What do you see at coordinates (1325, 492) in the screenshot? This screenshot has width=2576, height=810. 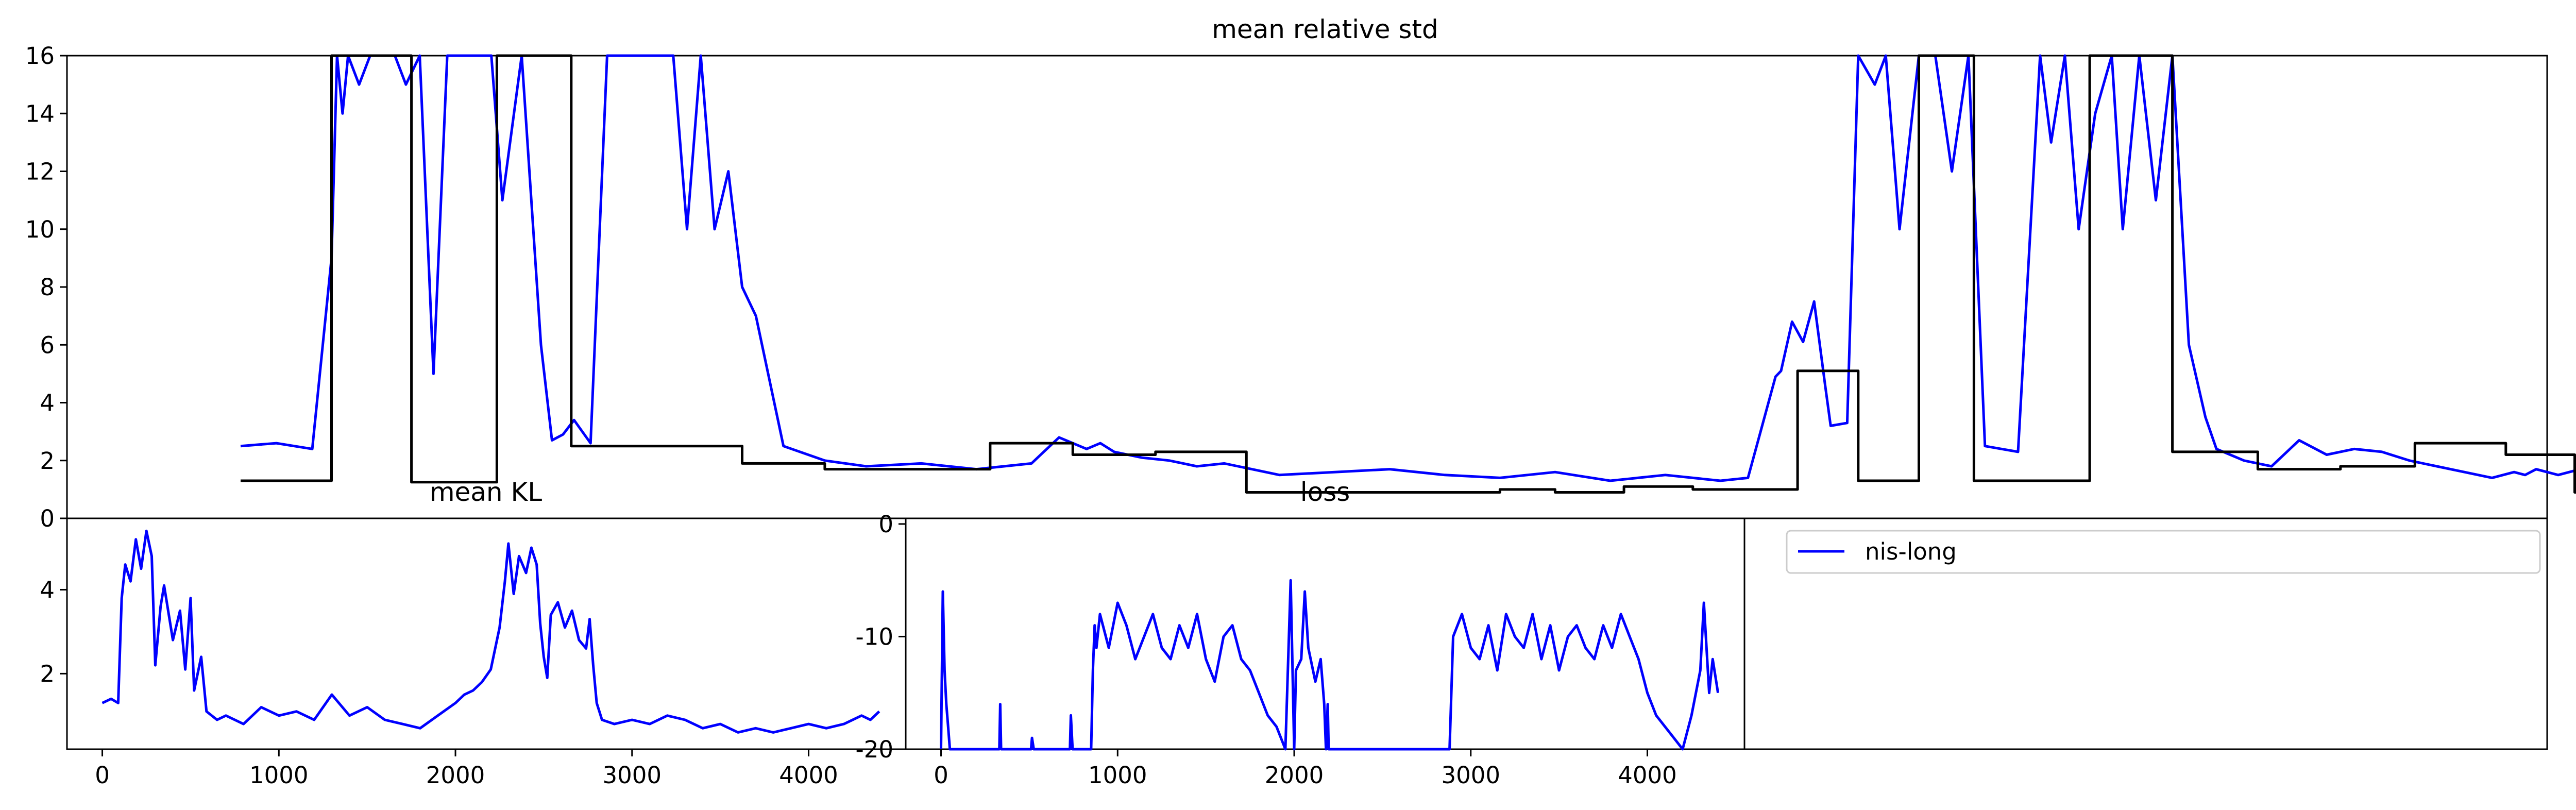 I see `loss-title: loss` at bounding box center [1325, 492].